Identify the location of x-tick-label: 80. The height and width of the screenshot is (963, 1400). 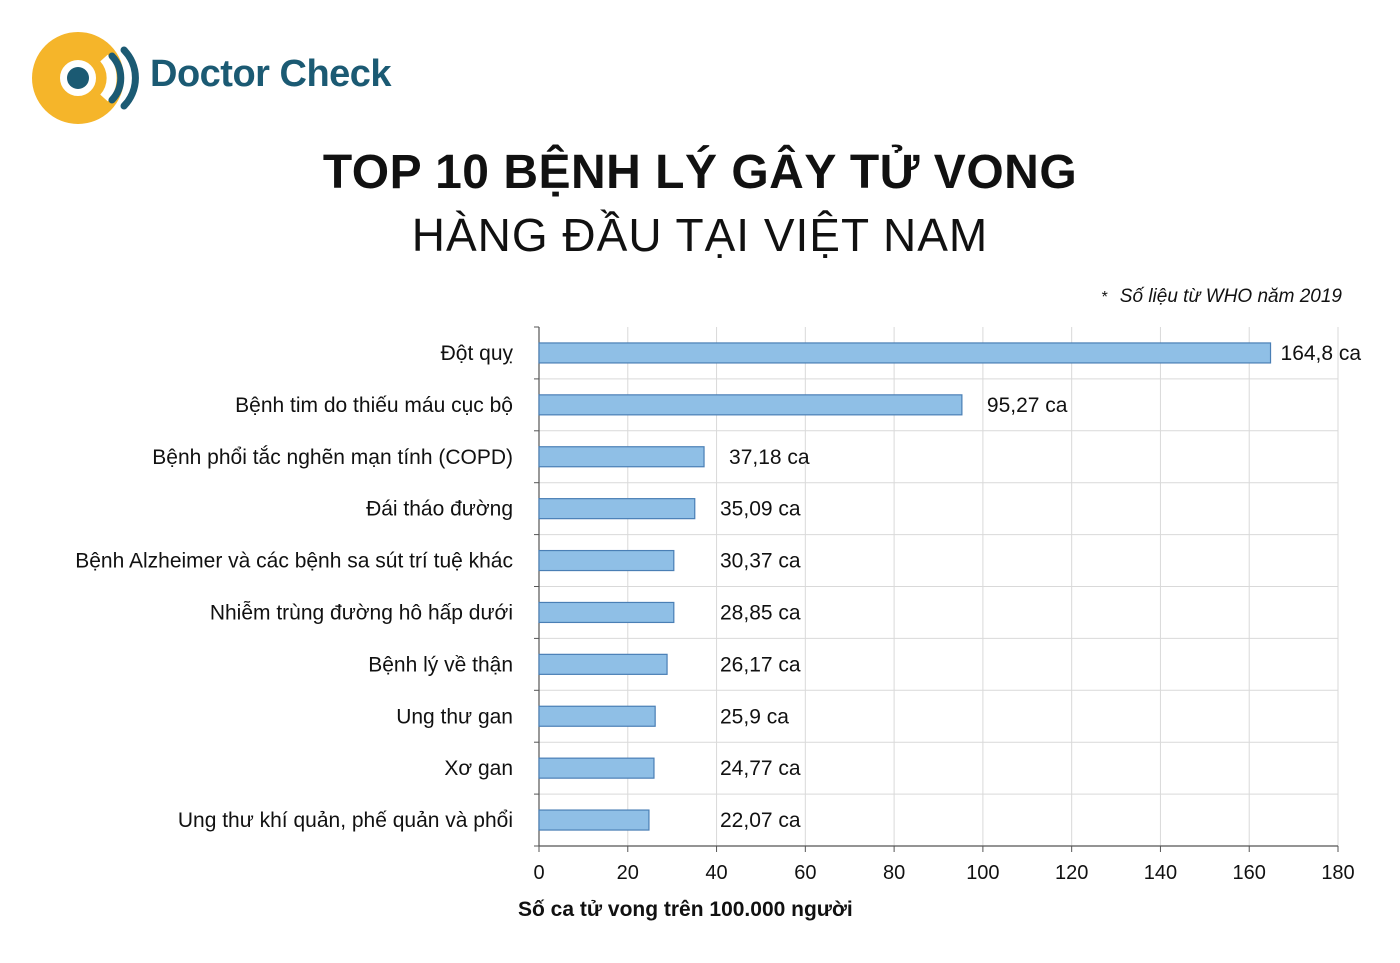
(894, 873).